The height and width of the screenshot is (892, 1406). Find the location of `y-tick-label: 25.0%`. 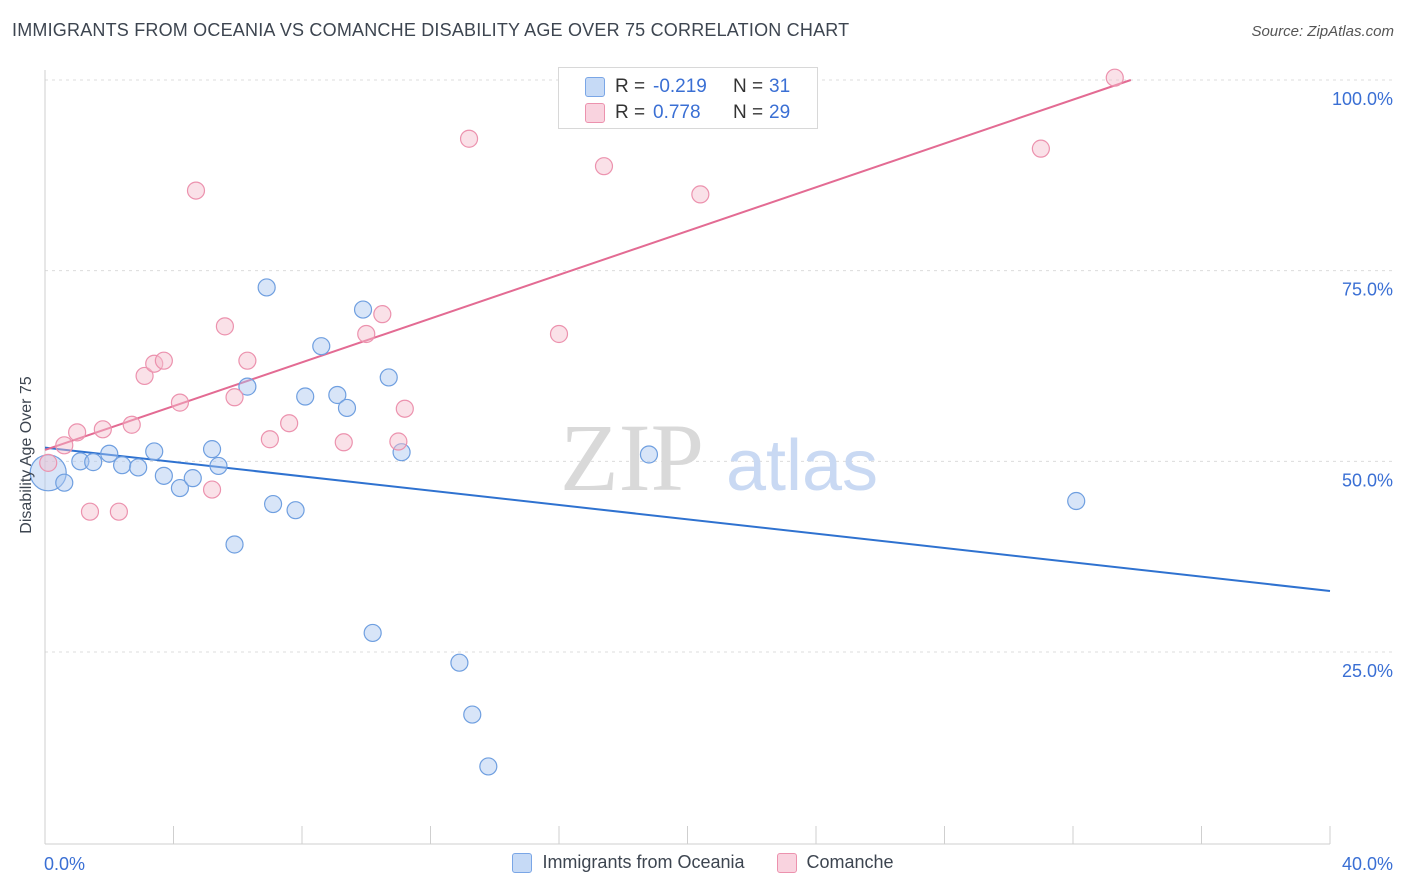

y-tick-label: 25.0% is located at coordinates (1367, 671).